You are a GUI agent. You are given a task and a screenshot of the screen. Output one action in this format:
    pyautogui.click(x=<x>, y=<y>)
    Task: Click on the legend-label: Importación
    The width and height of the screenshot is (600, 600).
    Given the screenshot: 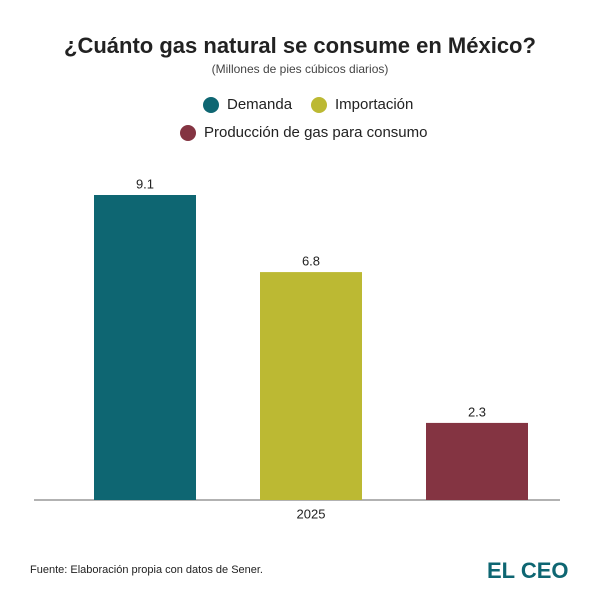 What is the action you would take?
    pyautogui.click(x=374, y=104)
    